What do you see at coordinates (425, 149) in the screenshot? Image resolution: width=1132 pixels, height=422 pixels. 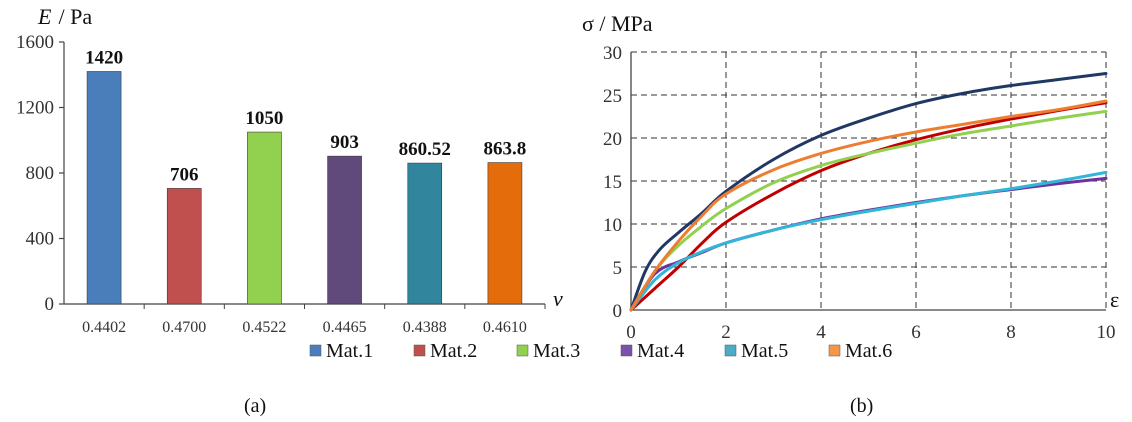 I see `bar-value-label: 860.52` at bounding box center [425, 149].